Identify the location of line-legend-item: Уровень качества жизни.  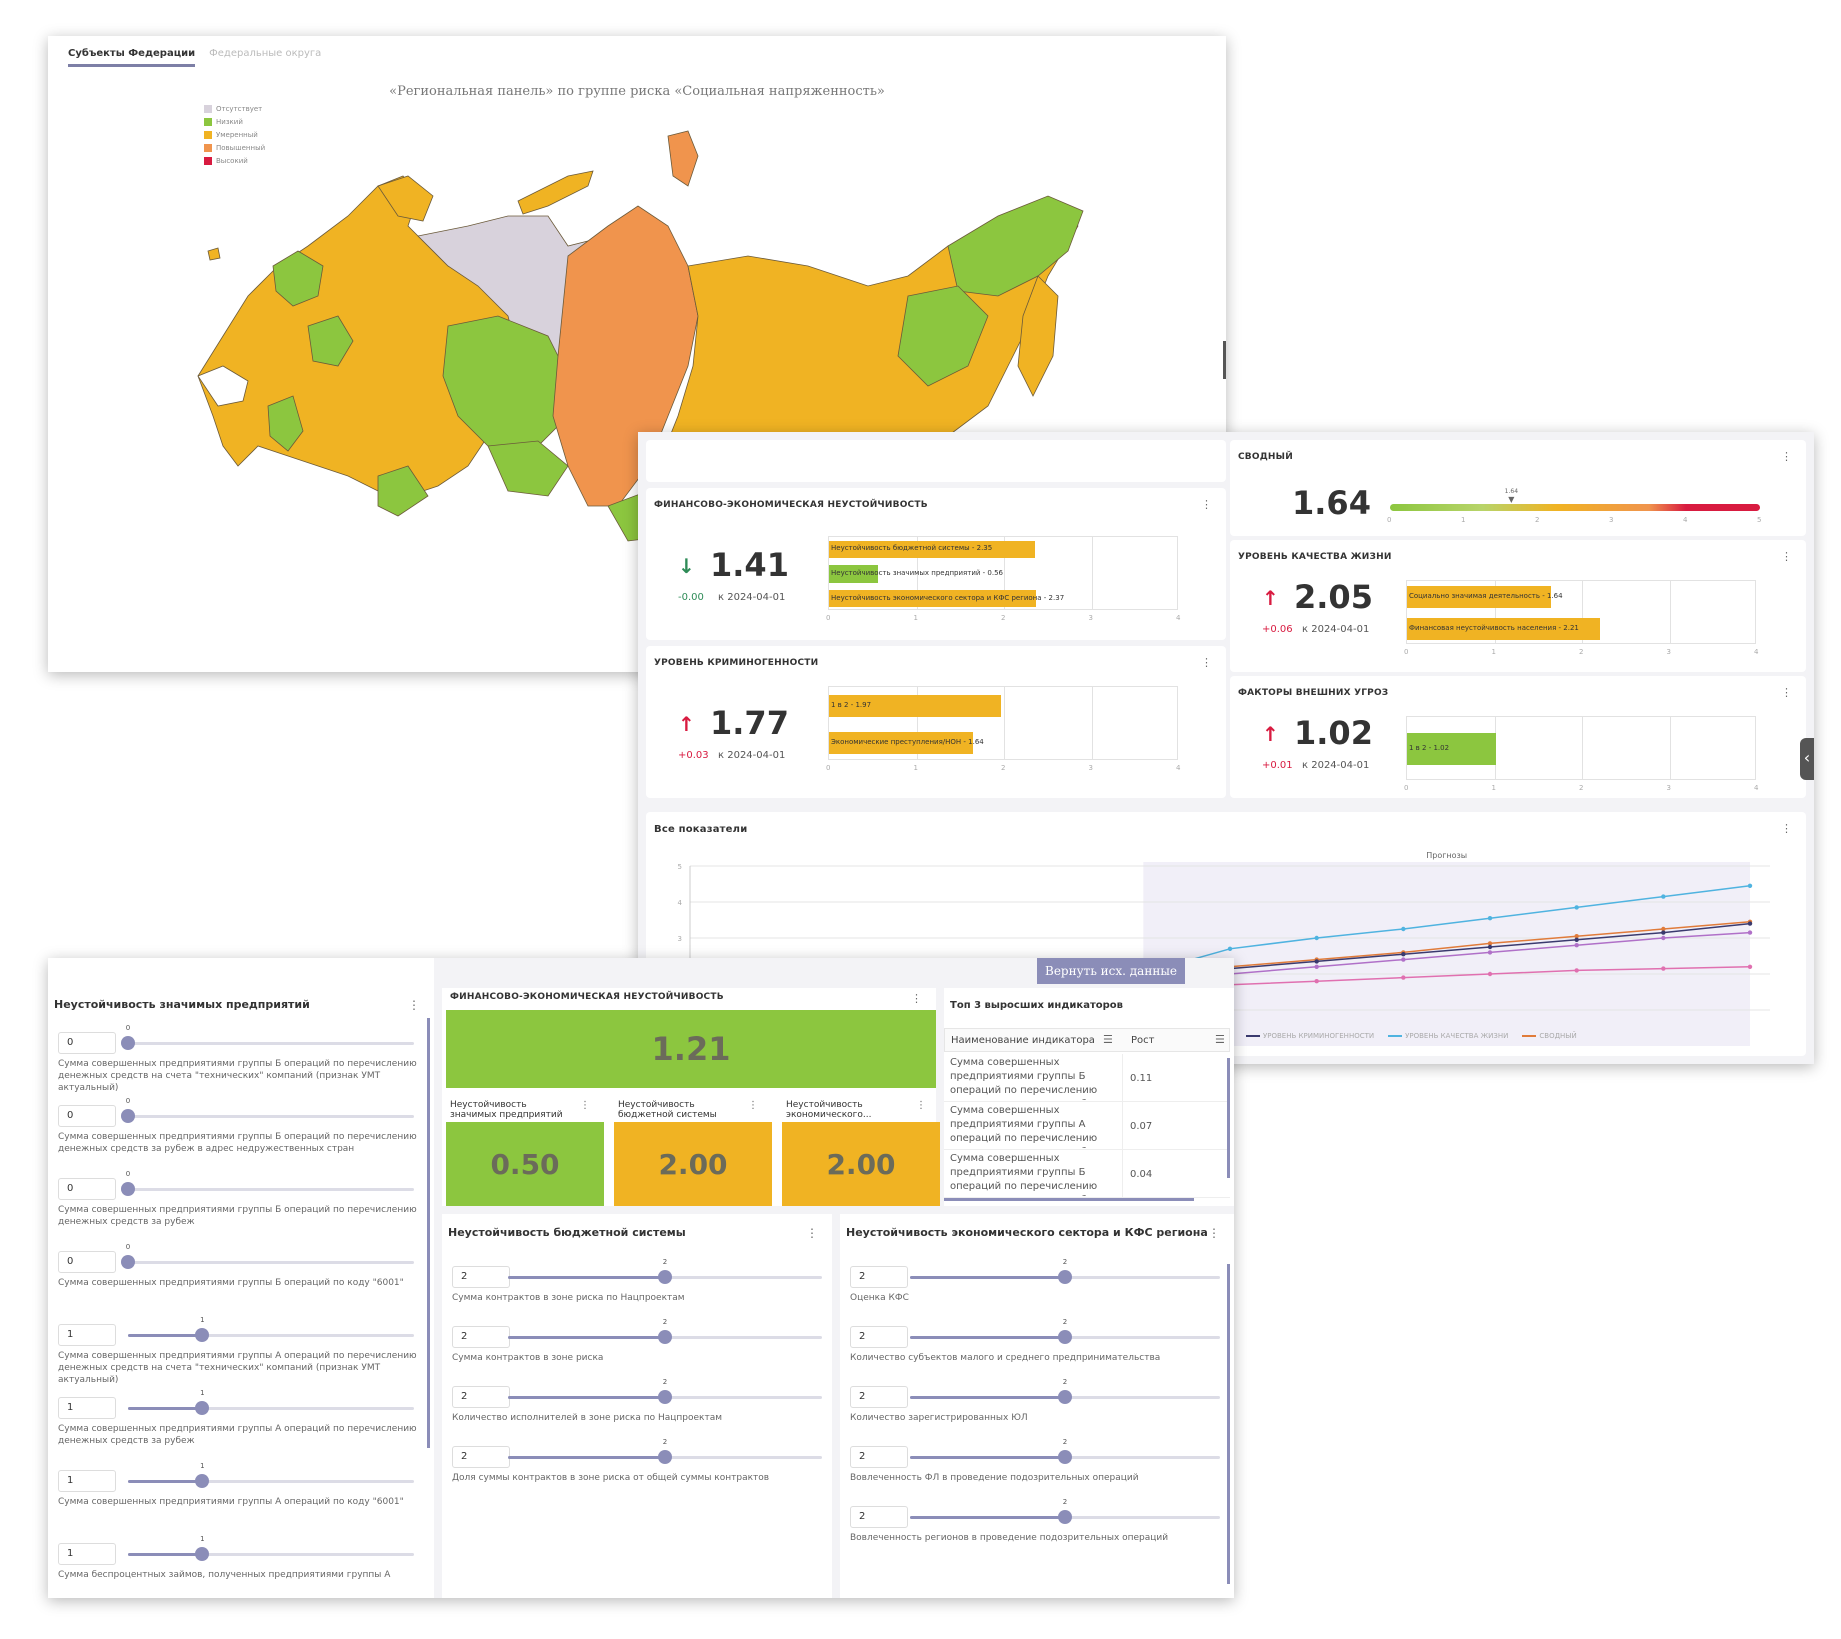
(1448, 1036).